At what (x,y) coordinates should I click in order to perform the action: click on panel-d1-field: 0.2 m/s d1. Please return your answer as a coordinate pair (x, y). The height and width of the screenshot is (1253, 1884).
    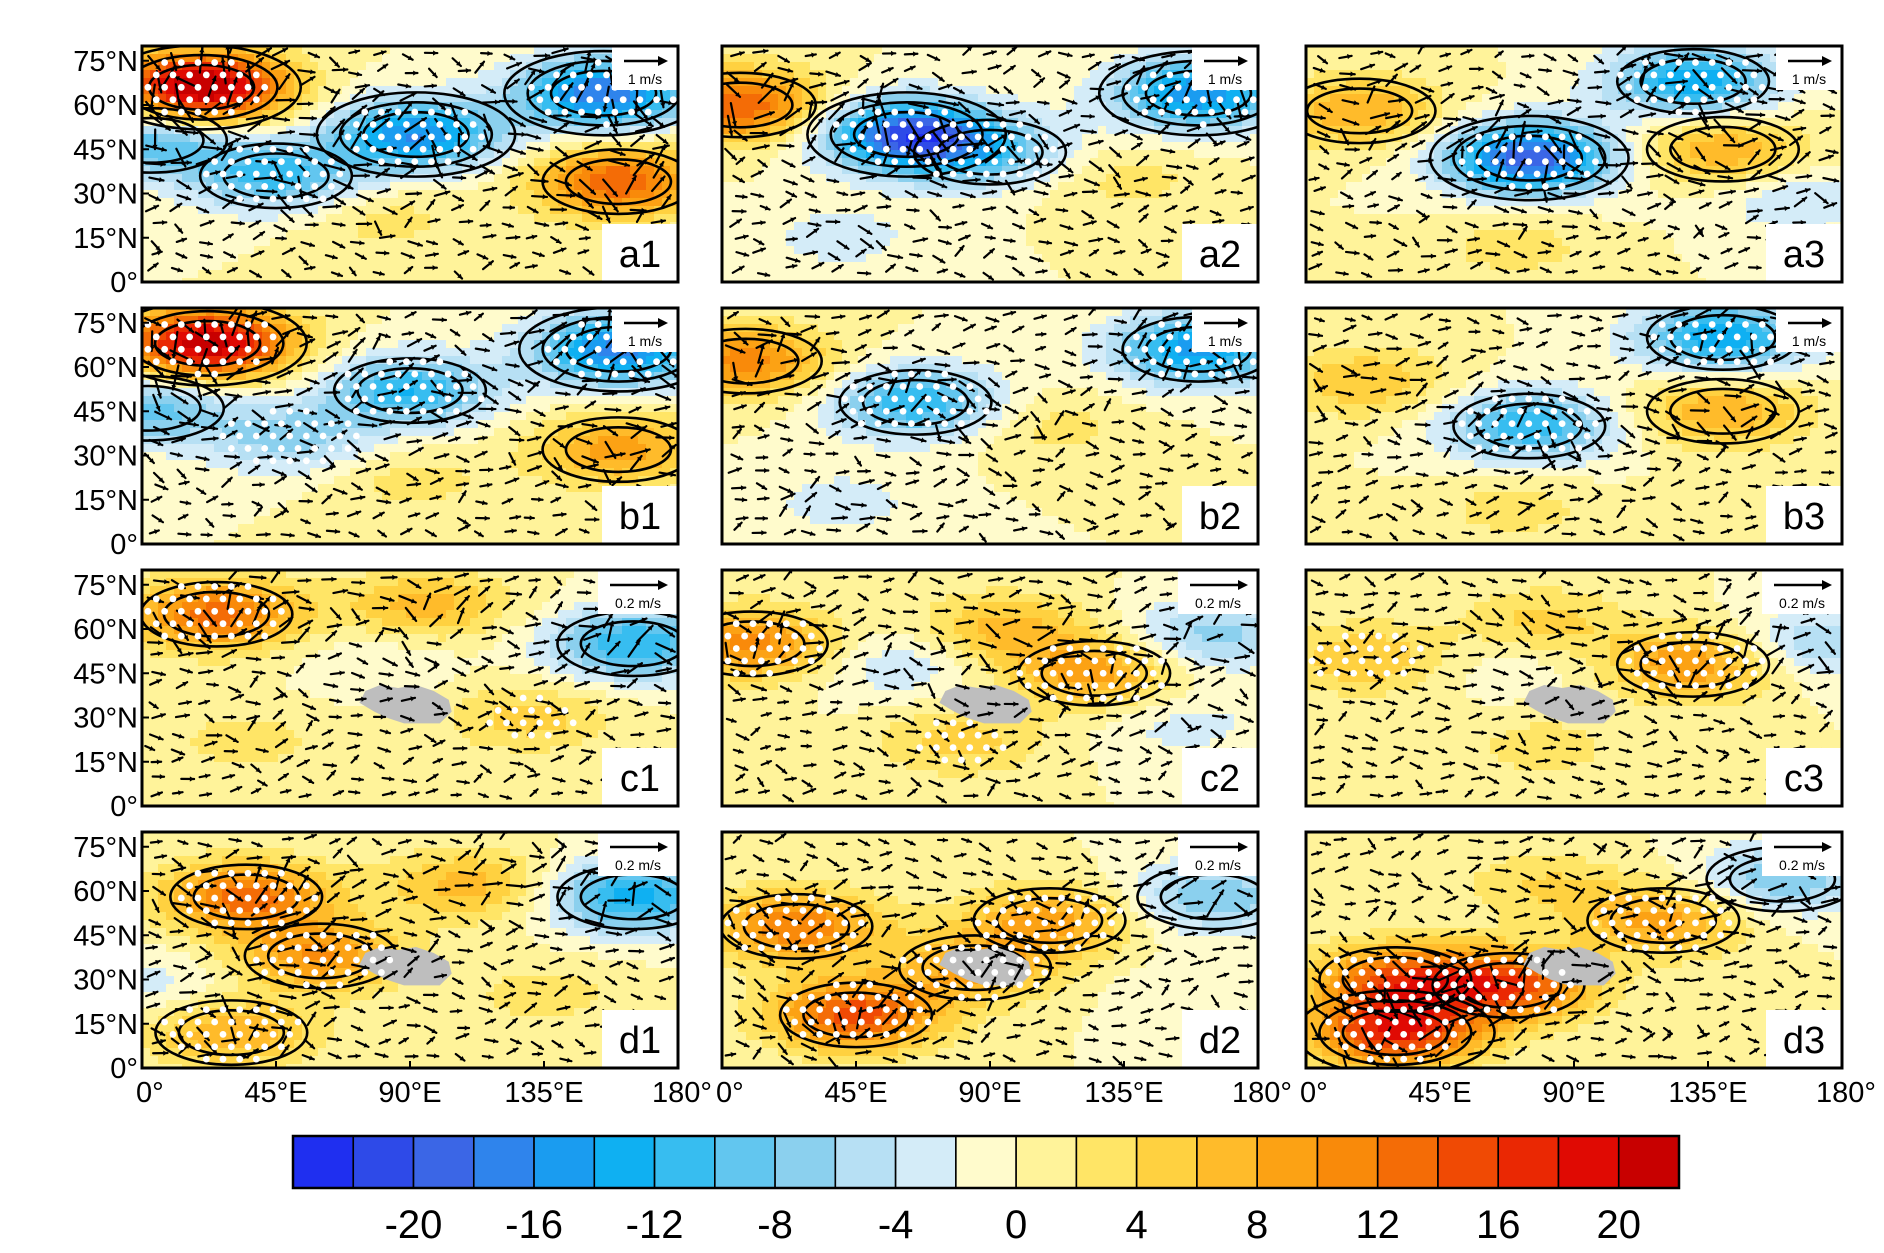
    Looking at the image, I should click on (410, 950).